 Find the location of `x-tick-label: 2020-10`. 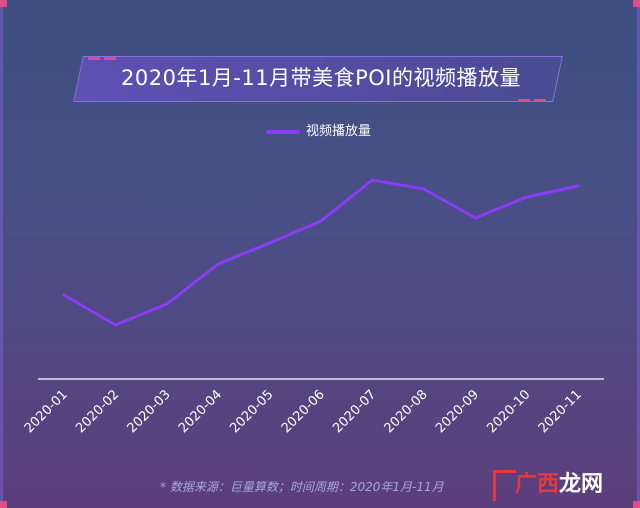

x-tick-label: 2020-10 is located at coordinates (508, 411).